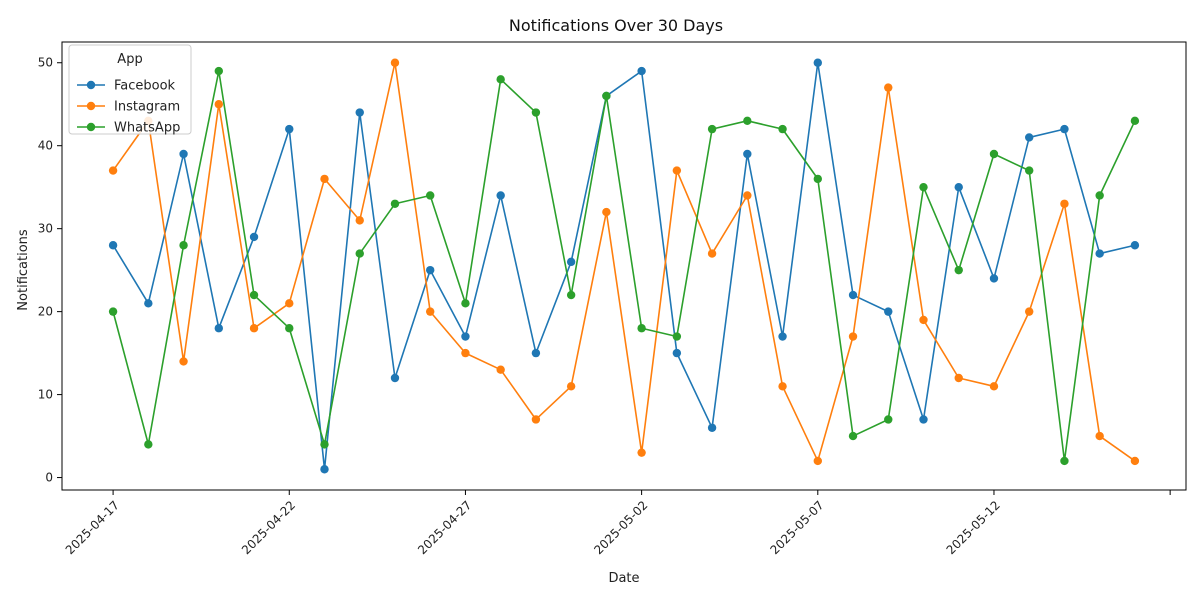 The image size is (1200, 600). I want to click on legend-label-facebook: Facebook, so click(145, 86).